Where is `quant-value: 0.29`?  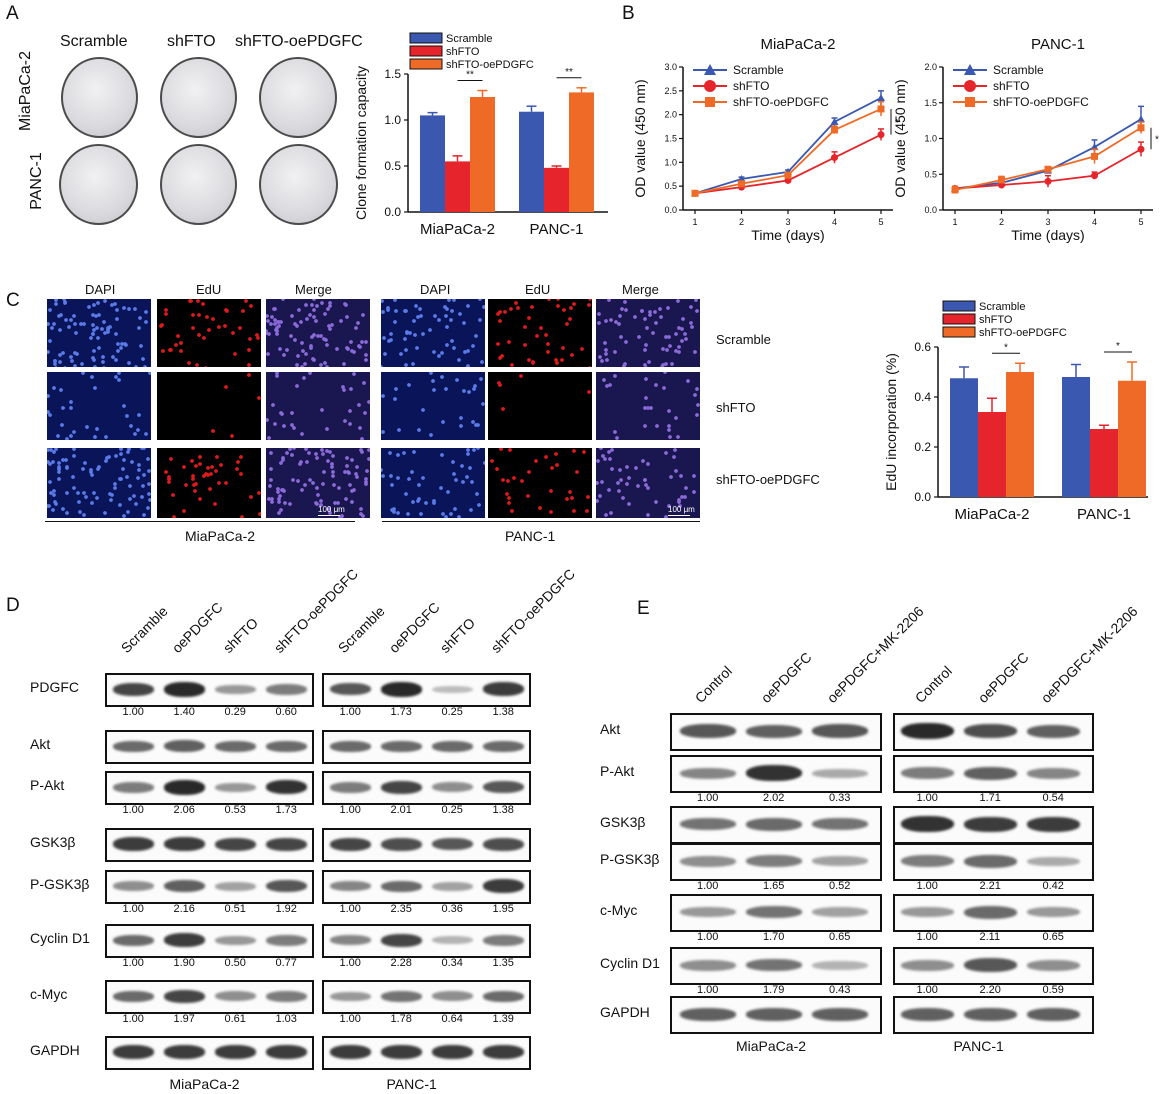 quant-value: 0.29 is located at coordinates (235, 712).